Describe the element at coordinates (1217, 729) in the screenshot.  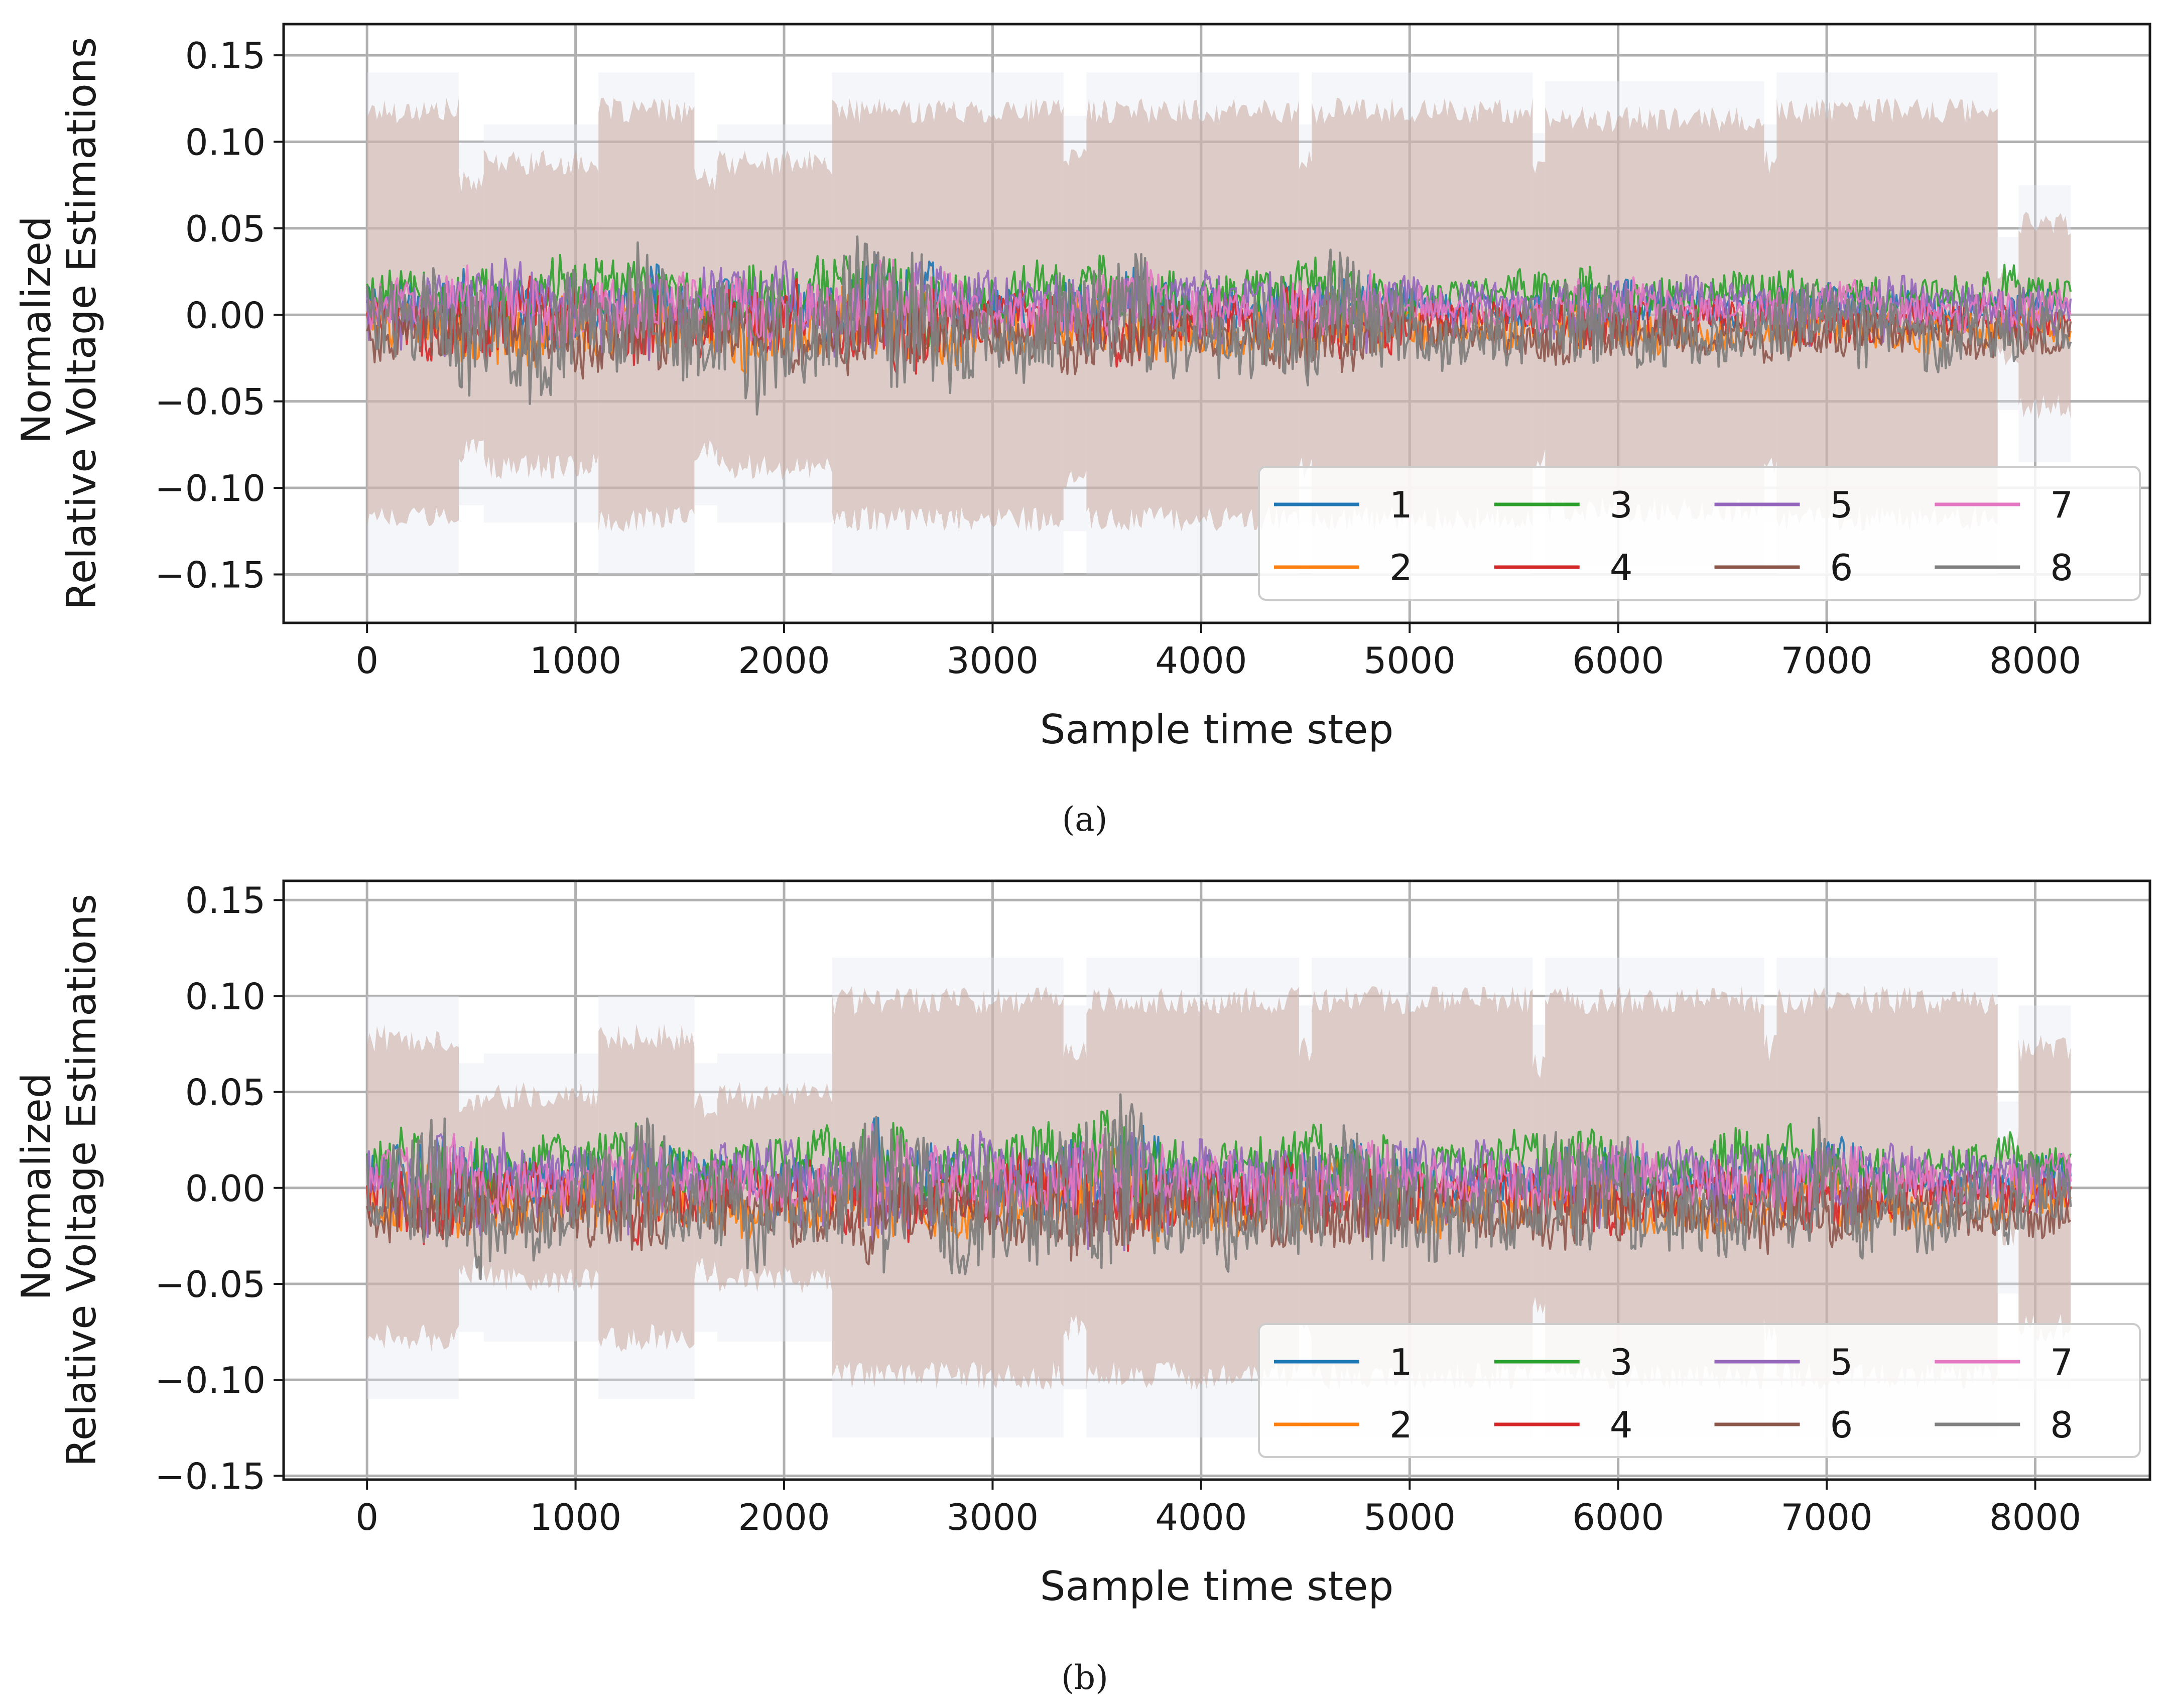
I see `panel-a-x-axis-label: Sample time step` at that location.